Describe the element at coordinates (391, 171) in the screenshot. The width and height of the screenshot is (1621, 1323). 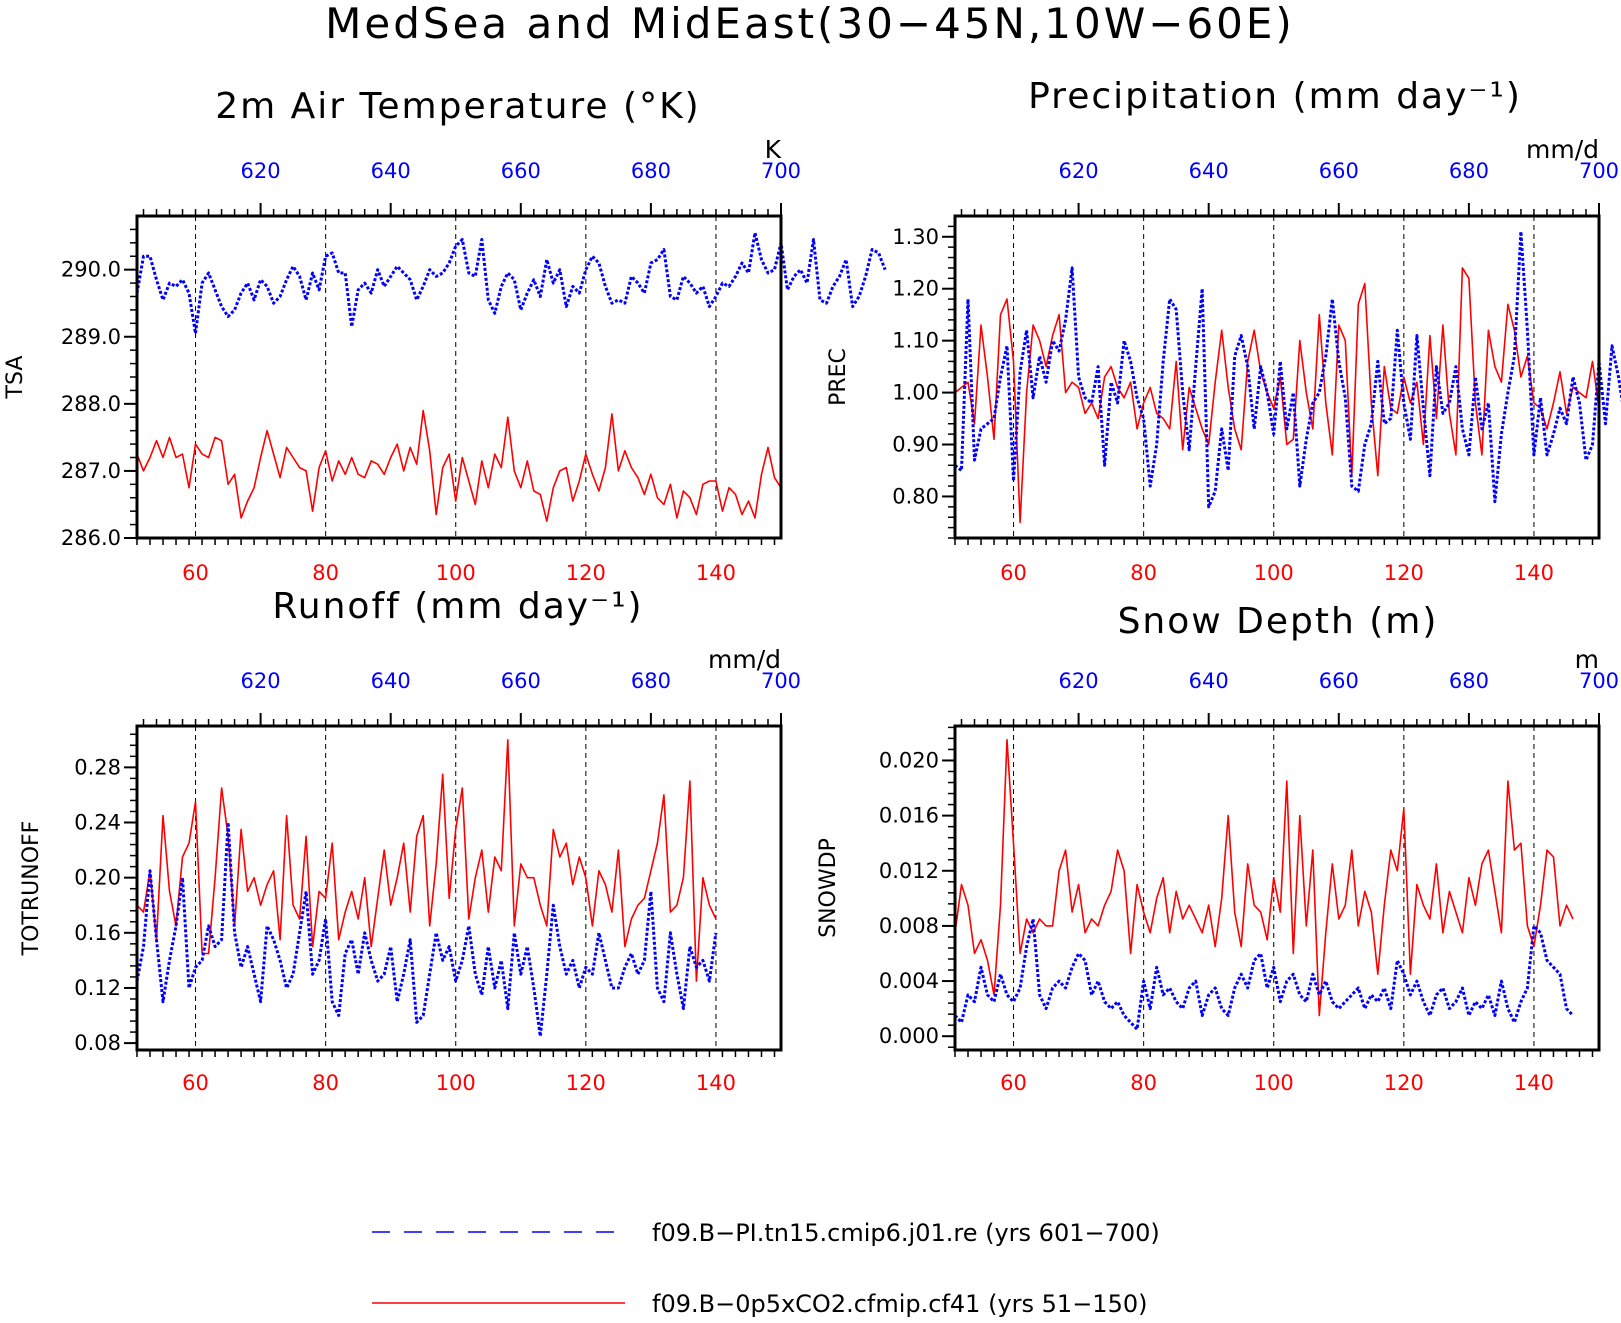
I see `x-top-tick-label-temperature: 640` at that location.